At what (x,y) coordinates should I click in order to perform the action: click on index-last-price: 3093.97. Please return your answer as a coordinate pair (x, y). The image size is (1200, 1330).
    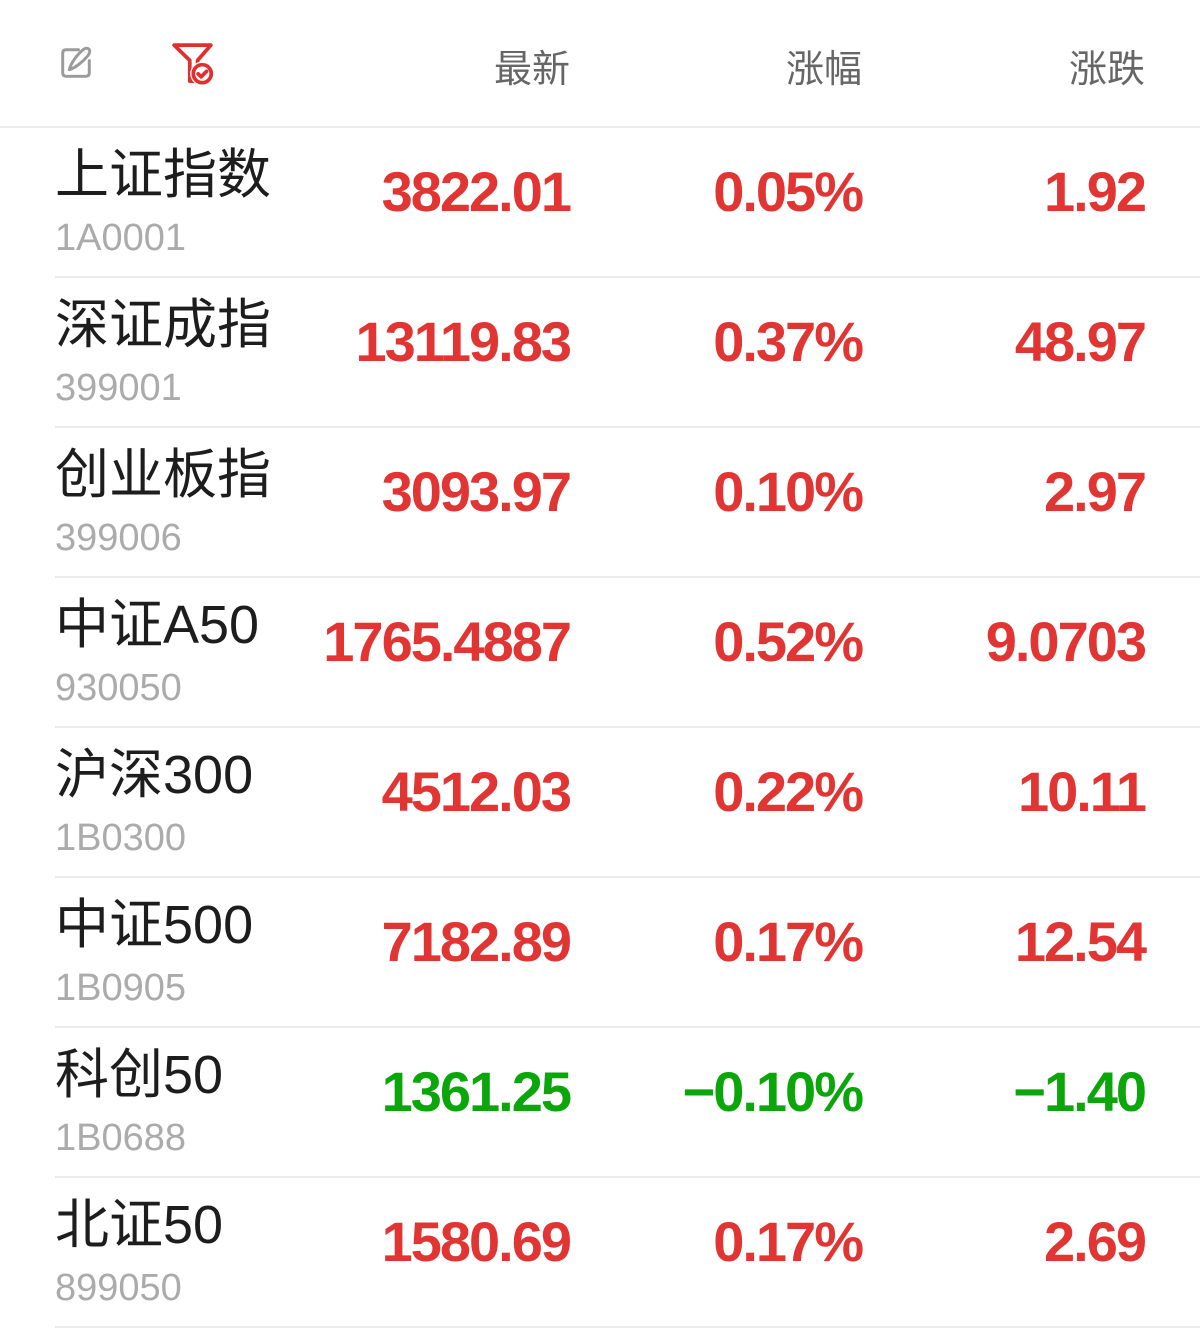
    Looking at the image, I should click on (476, 491).